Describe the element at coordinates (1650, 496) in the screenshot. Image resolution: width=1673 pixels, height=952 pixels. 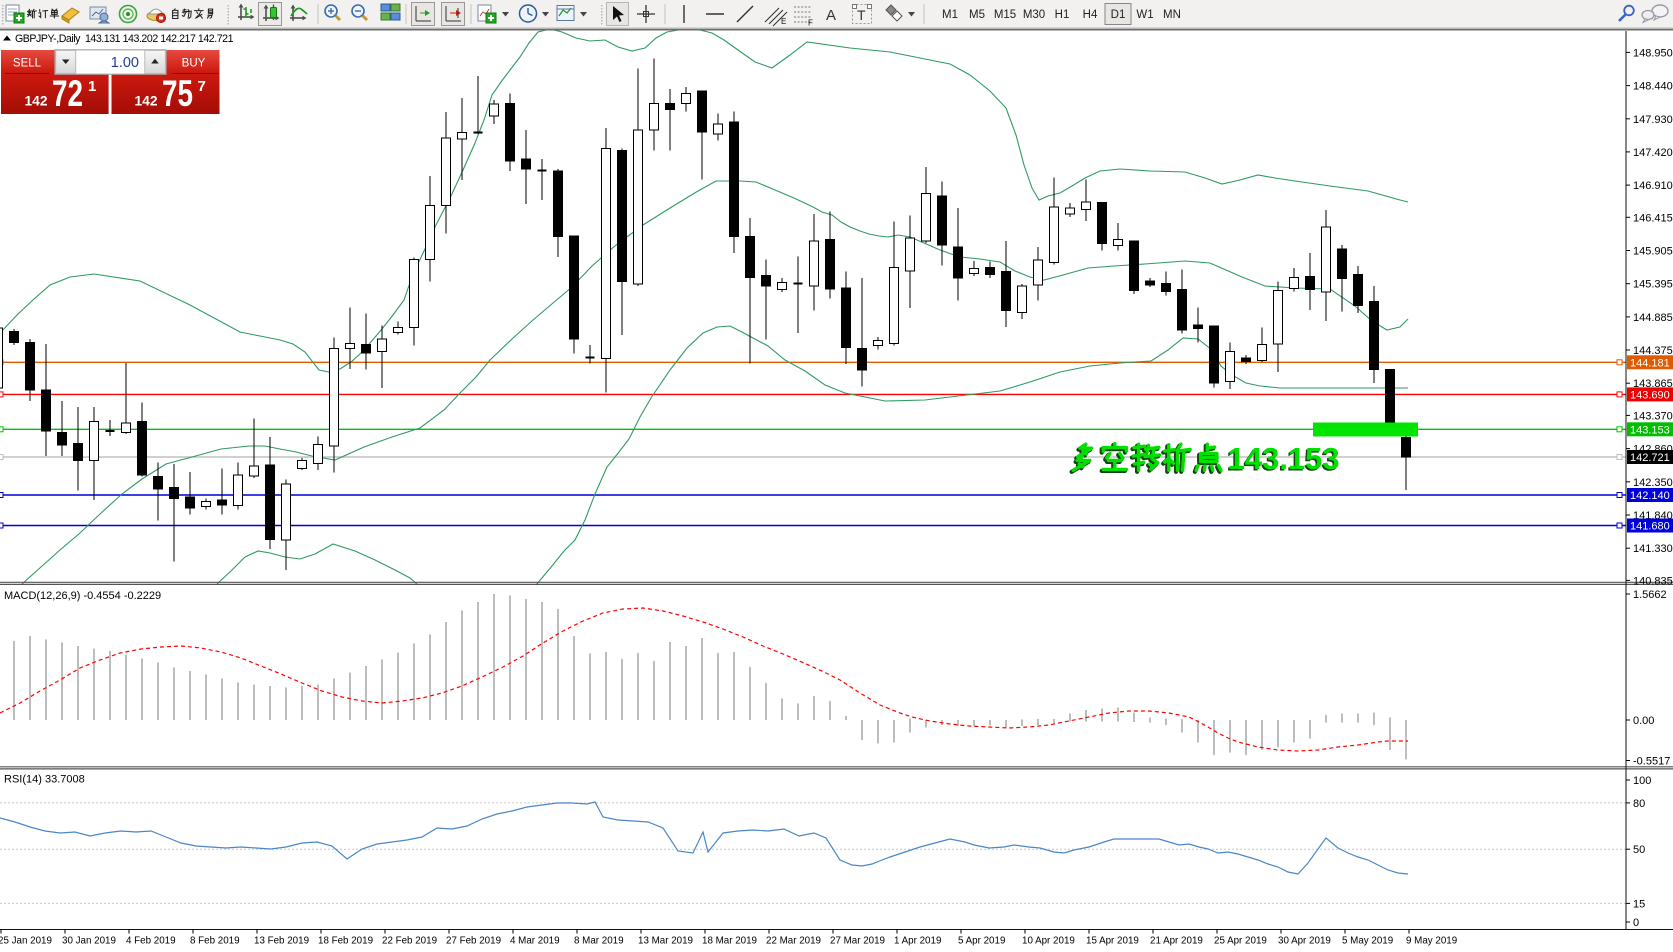
I see `svg-text: 142.140` at that location.